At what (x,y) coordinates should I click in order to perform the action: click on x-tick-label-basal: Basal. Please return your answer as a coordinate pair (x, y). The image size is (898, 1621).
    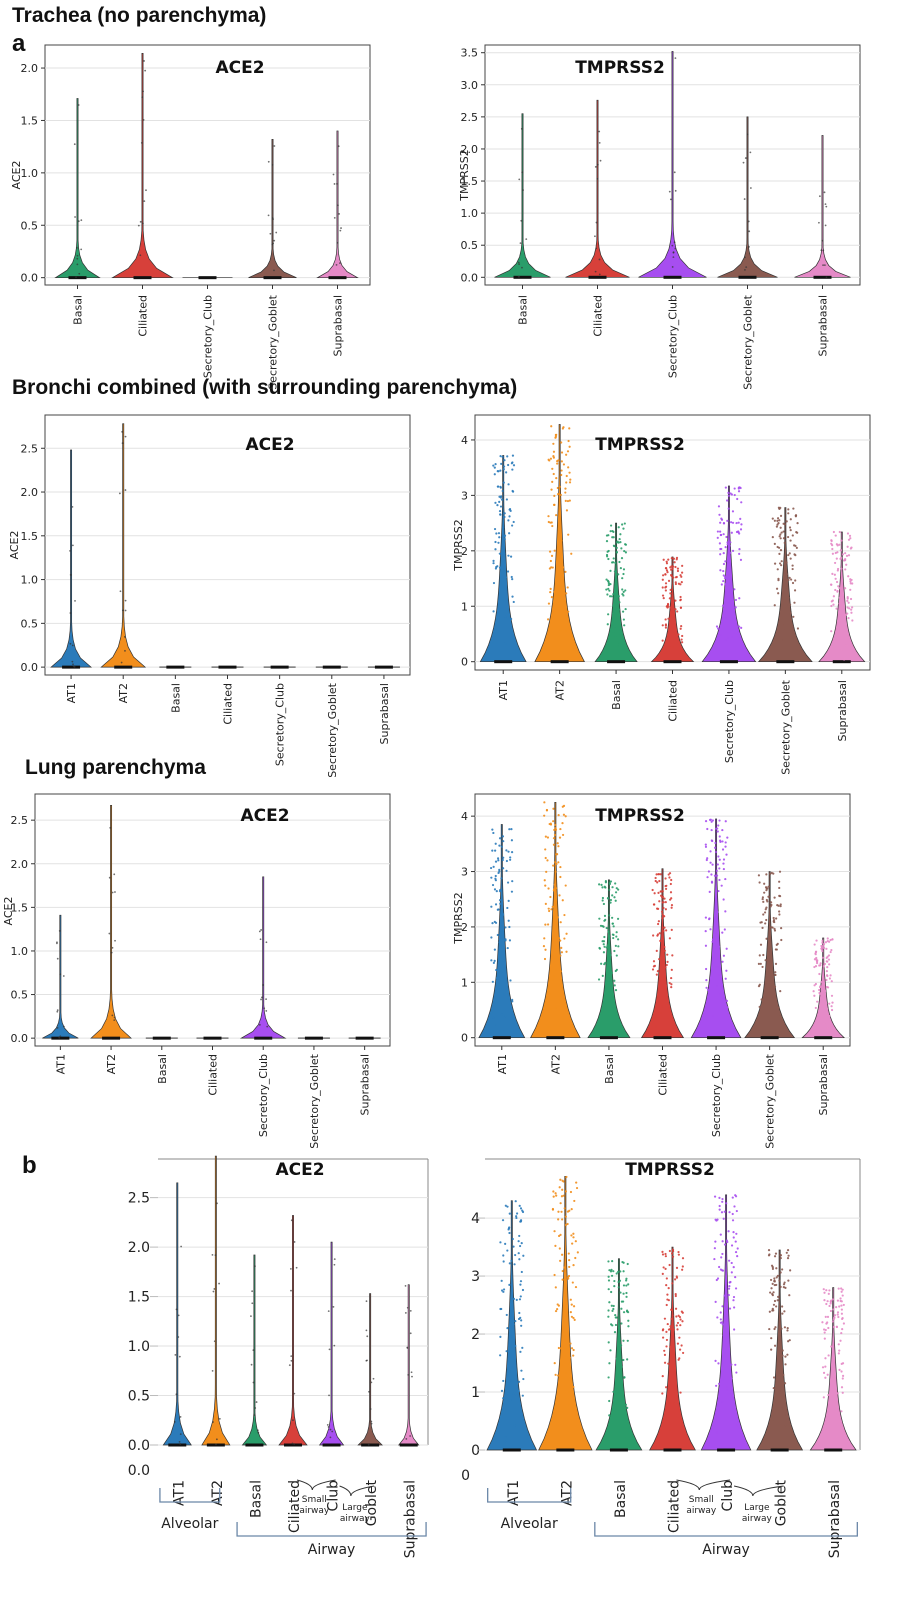
    Looking at the image, I should click on (78, 310).